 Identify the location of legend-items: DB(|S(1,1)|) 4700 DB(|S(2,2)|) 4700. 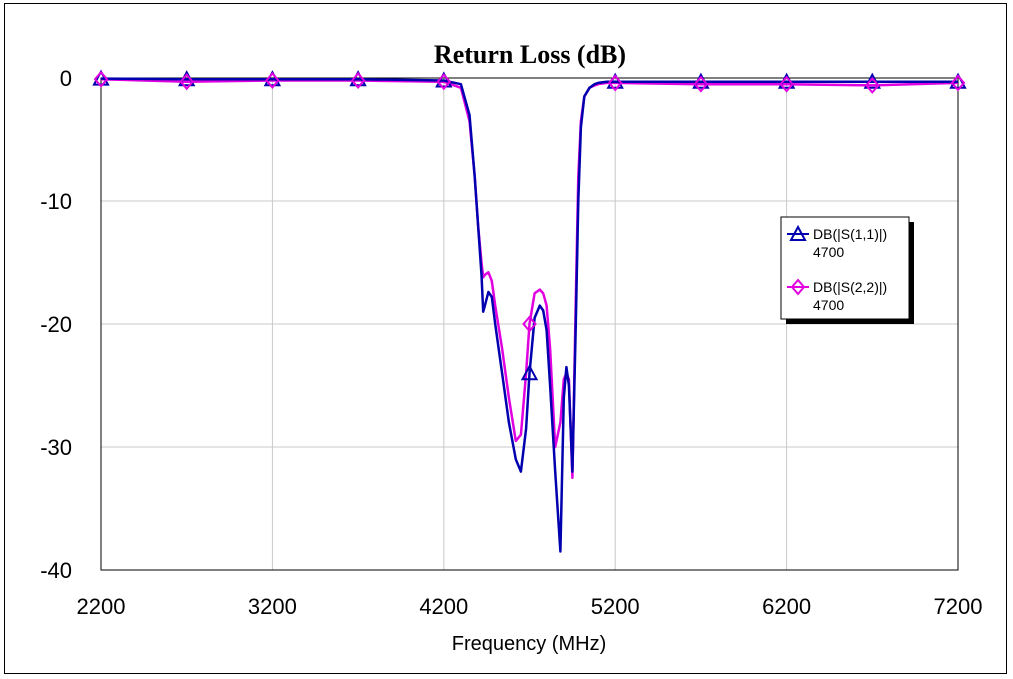
(837, 268).